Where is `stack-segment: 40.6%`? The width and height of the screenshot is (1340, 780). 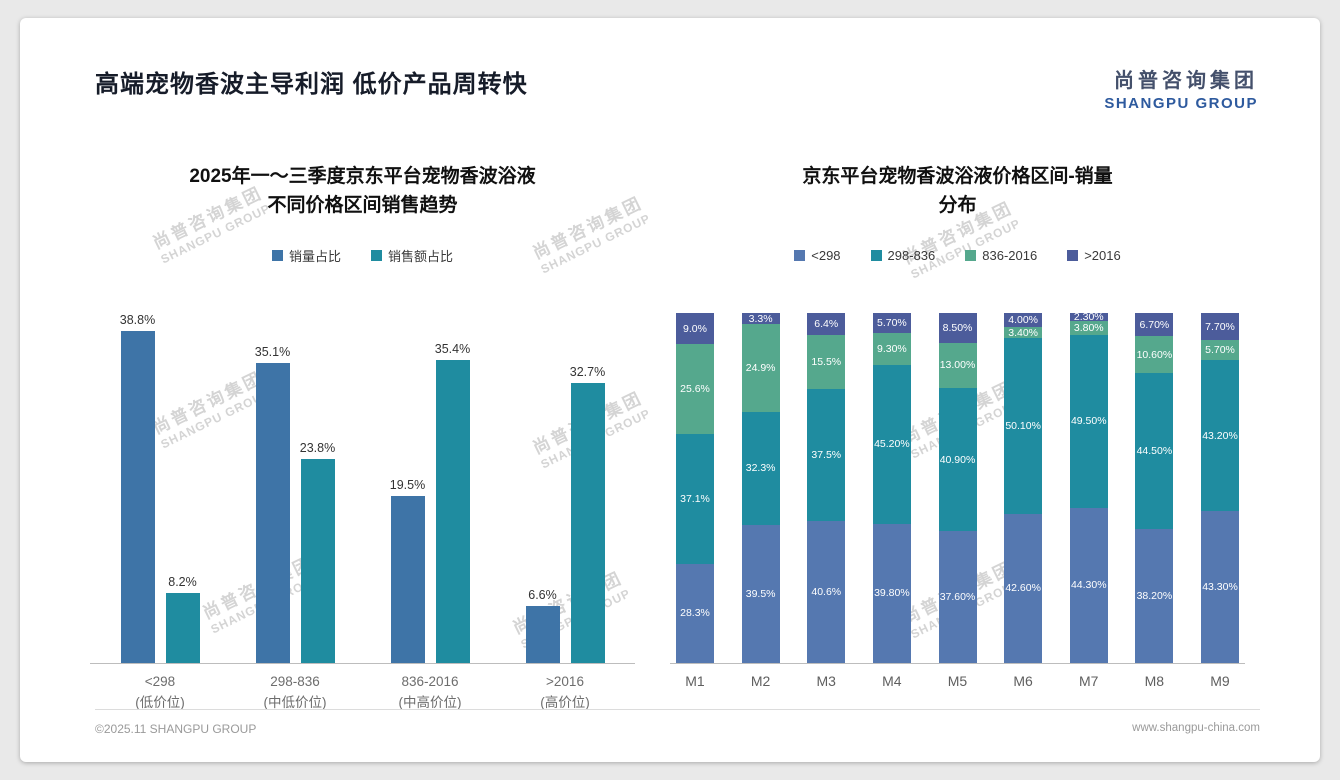 stack-segment: 40.6% is located at coordinates (826, 591).